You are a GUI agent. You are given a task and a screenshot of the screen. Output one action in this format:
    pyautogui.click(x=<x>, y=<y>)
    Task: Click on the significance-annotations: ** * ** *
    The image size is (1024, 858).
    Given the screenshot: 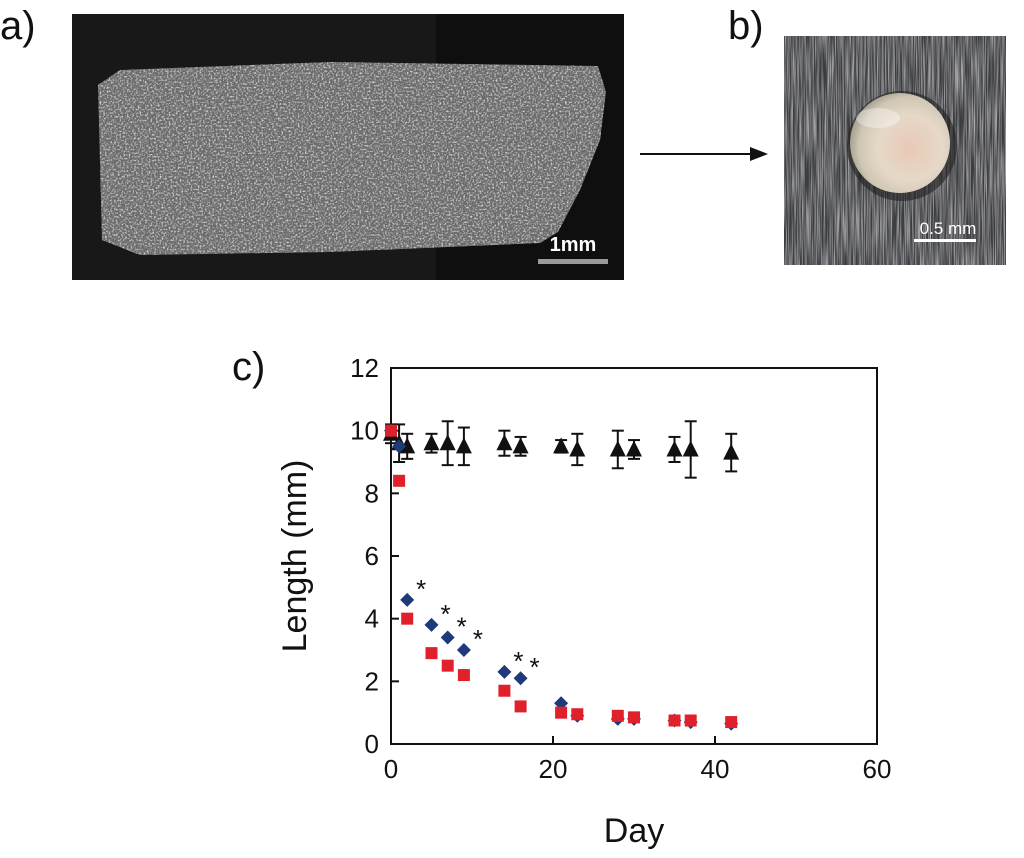 What is the action you would take?
    pyautogui.click(x=478, y=628)
    